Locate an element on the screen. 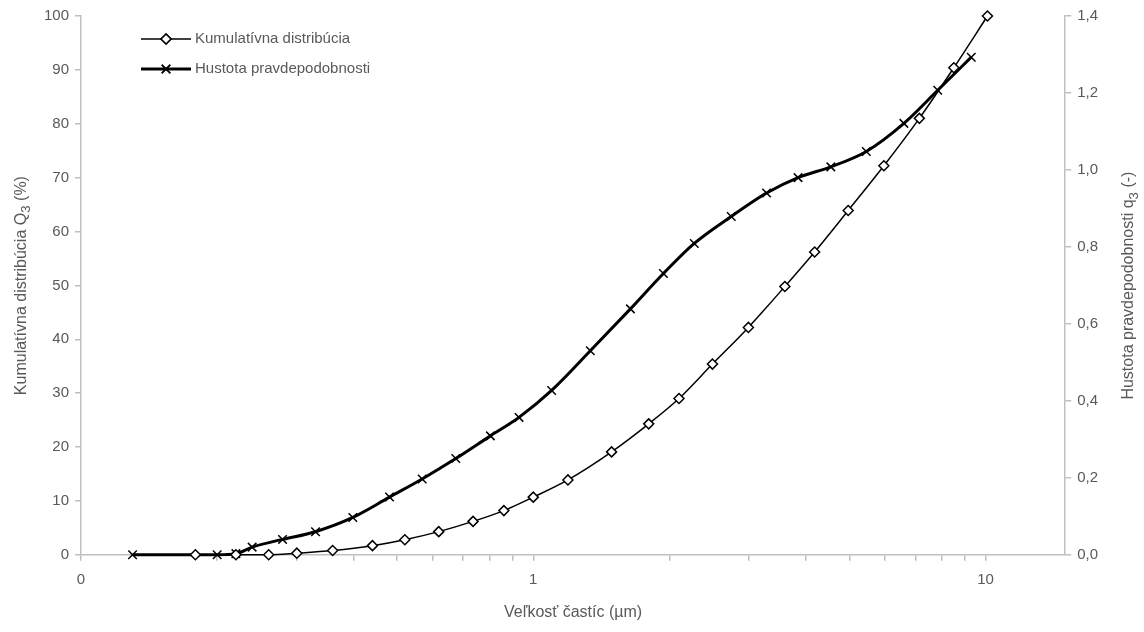 This screenshot has width=1144, height=632. legend-label: Kumulatívna distribúcia is located at coordinates (273, 38).